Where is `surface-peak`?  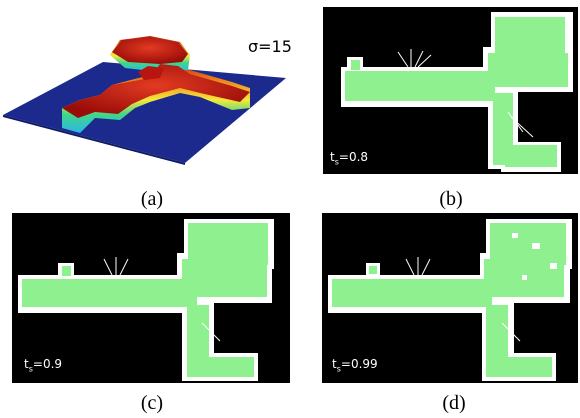 surface-peak is located at coordinates (156, 91).